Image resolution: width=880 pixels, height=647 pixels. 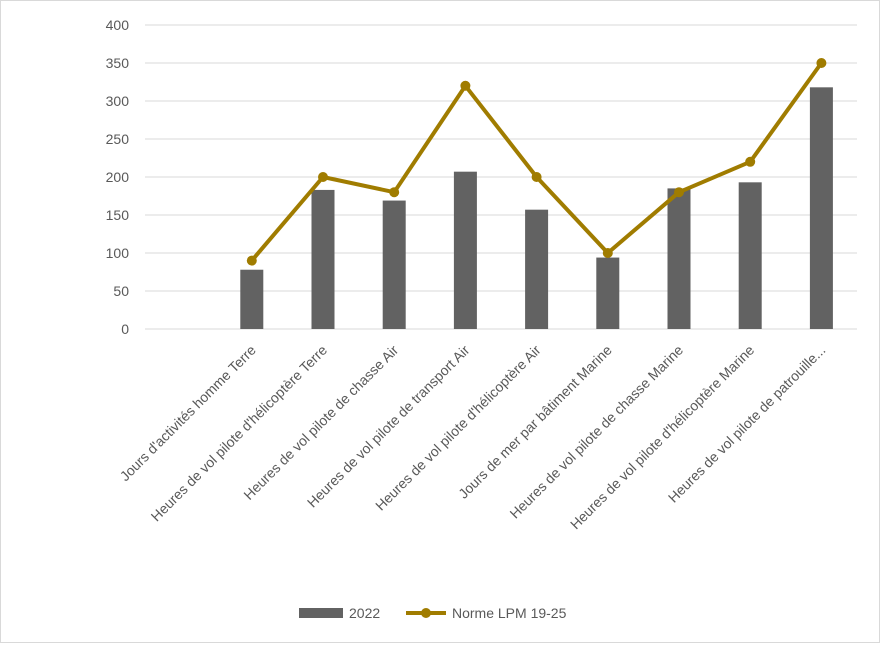 I want to click on legend-label: Norme LPM 19-25, so click(x=509, y=613).